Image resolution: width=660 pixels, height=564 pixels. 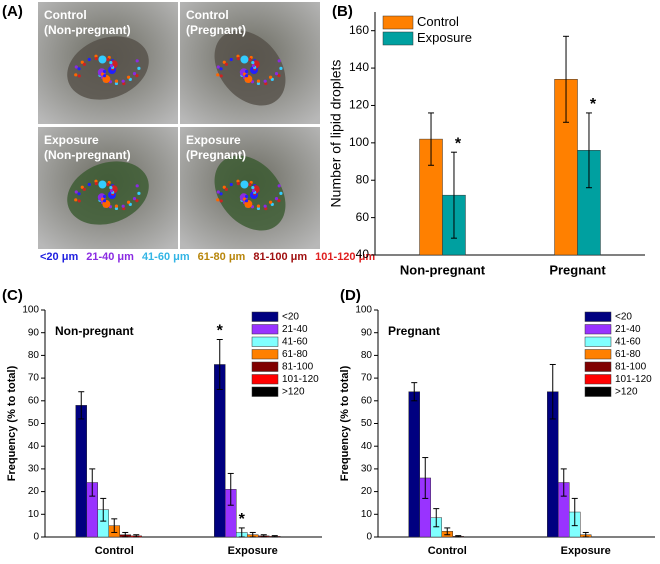 What do you see at coordinates (345, 257) in the screenshot?
I see `scale-label: 101-120 μm` at bounding box center [345, 257].